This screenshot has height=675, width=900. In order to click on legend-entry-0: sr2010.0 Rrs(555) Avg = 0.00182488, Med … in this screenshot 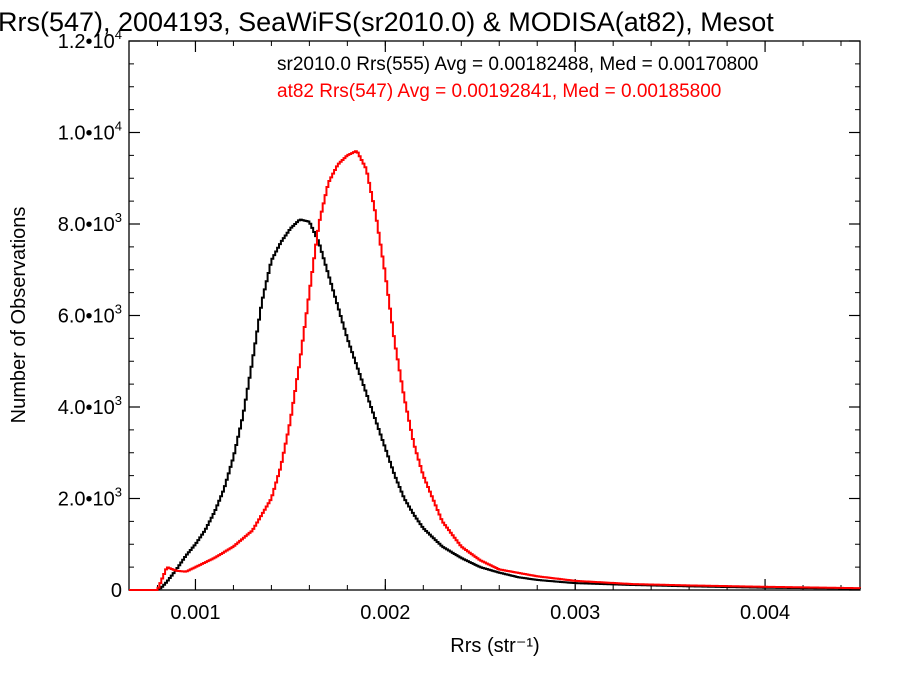, I will do `click(517, 64)`.